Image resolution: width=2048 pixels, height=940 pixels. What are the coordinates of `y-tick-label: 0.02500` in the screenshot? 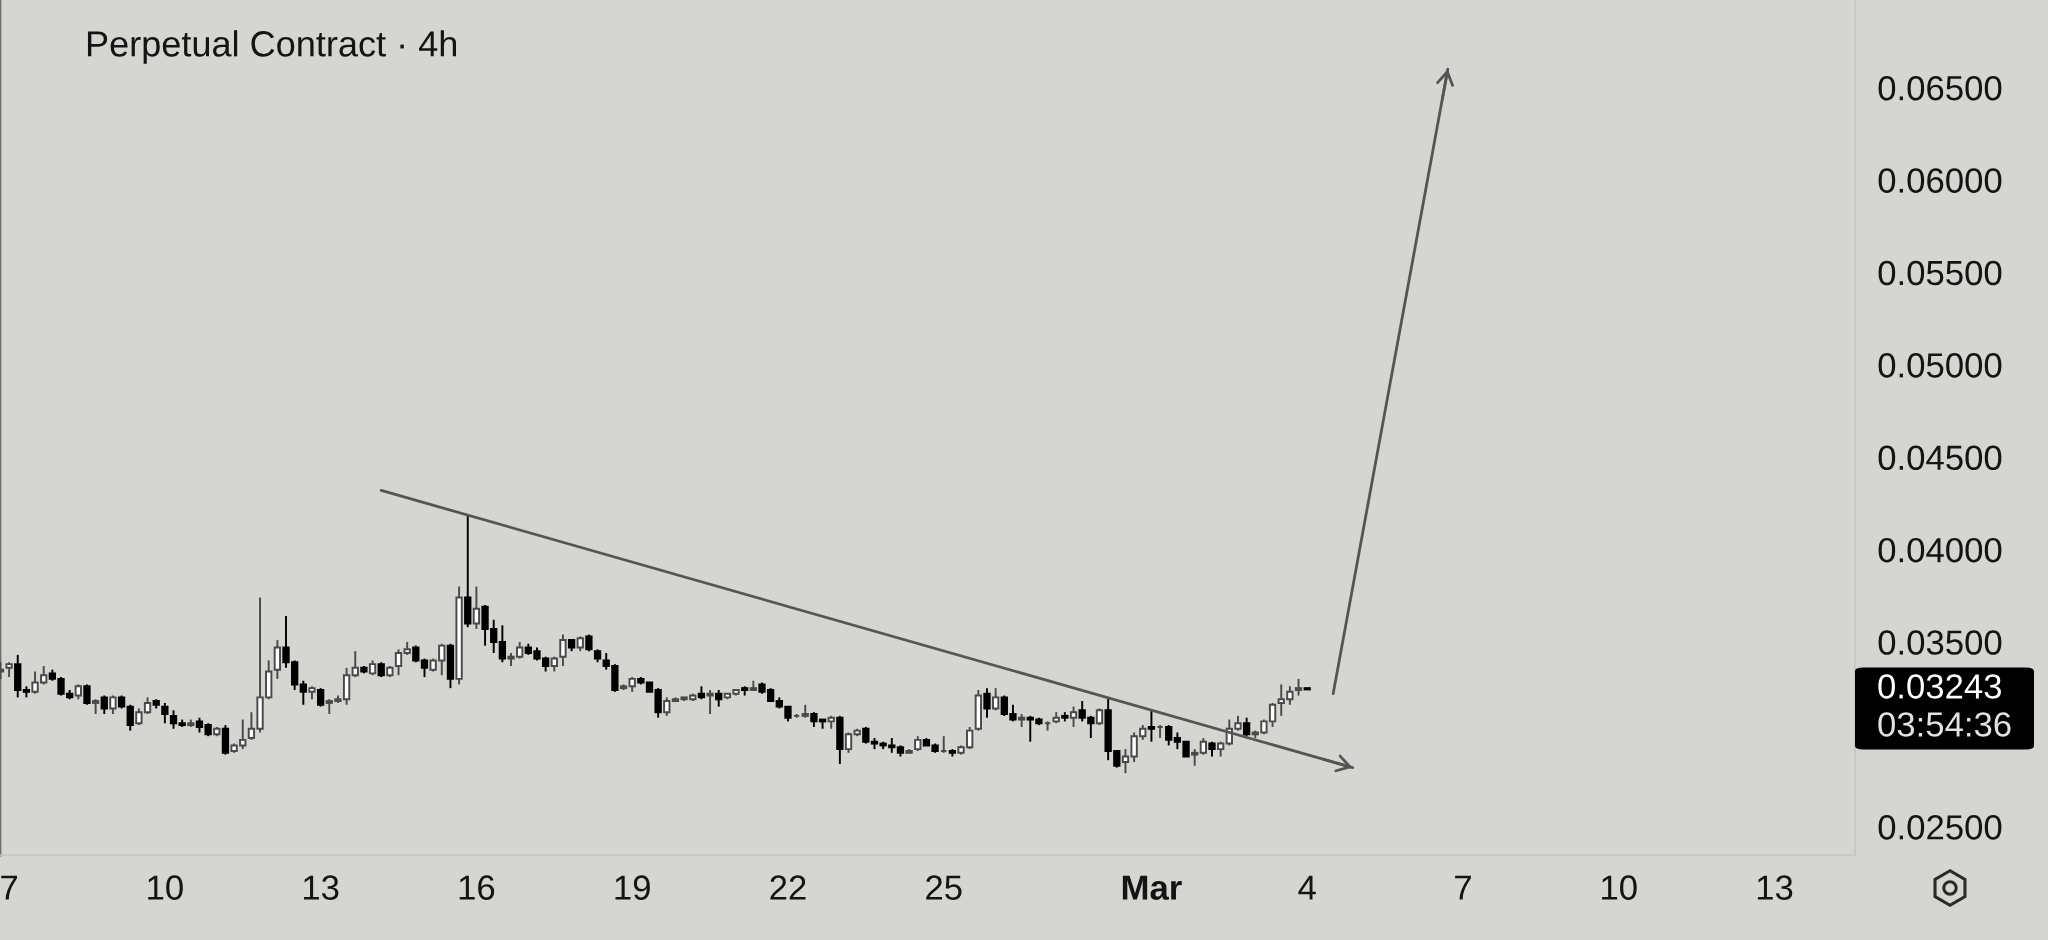 It's located at (1940, 827).